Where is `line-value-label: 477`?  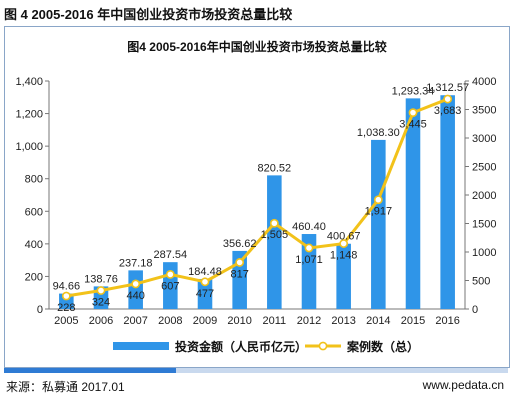
line-value-label: 477 is located at coordinates (205, 294).